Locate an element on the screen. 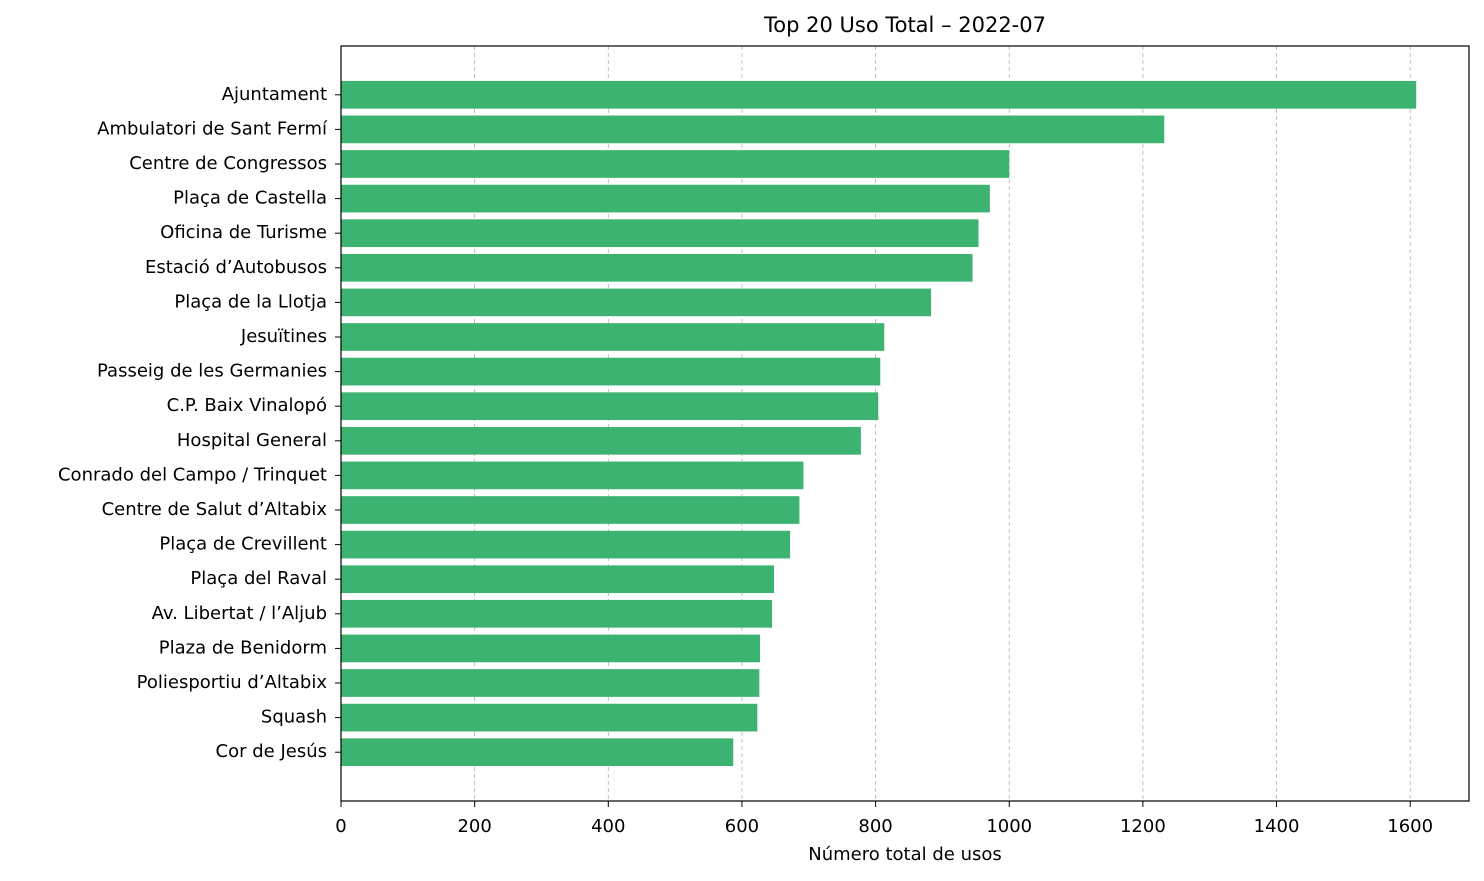  y-tick-label: Plaza de Benidorm is located at coordinates (243, 647).